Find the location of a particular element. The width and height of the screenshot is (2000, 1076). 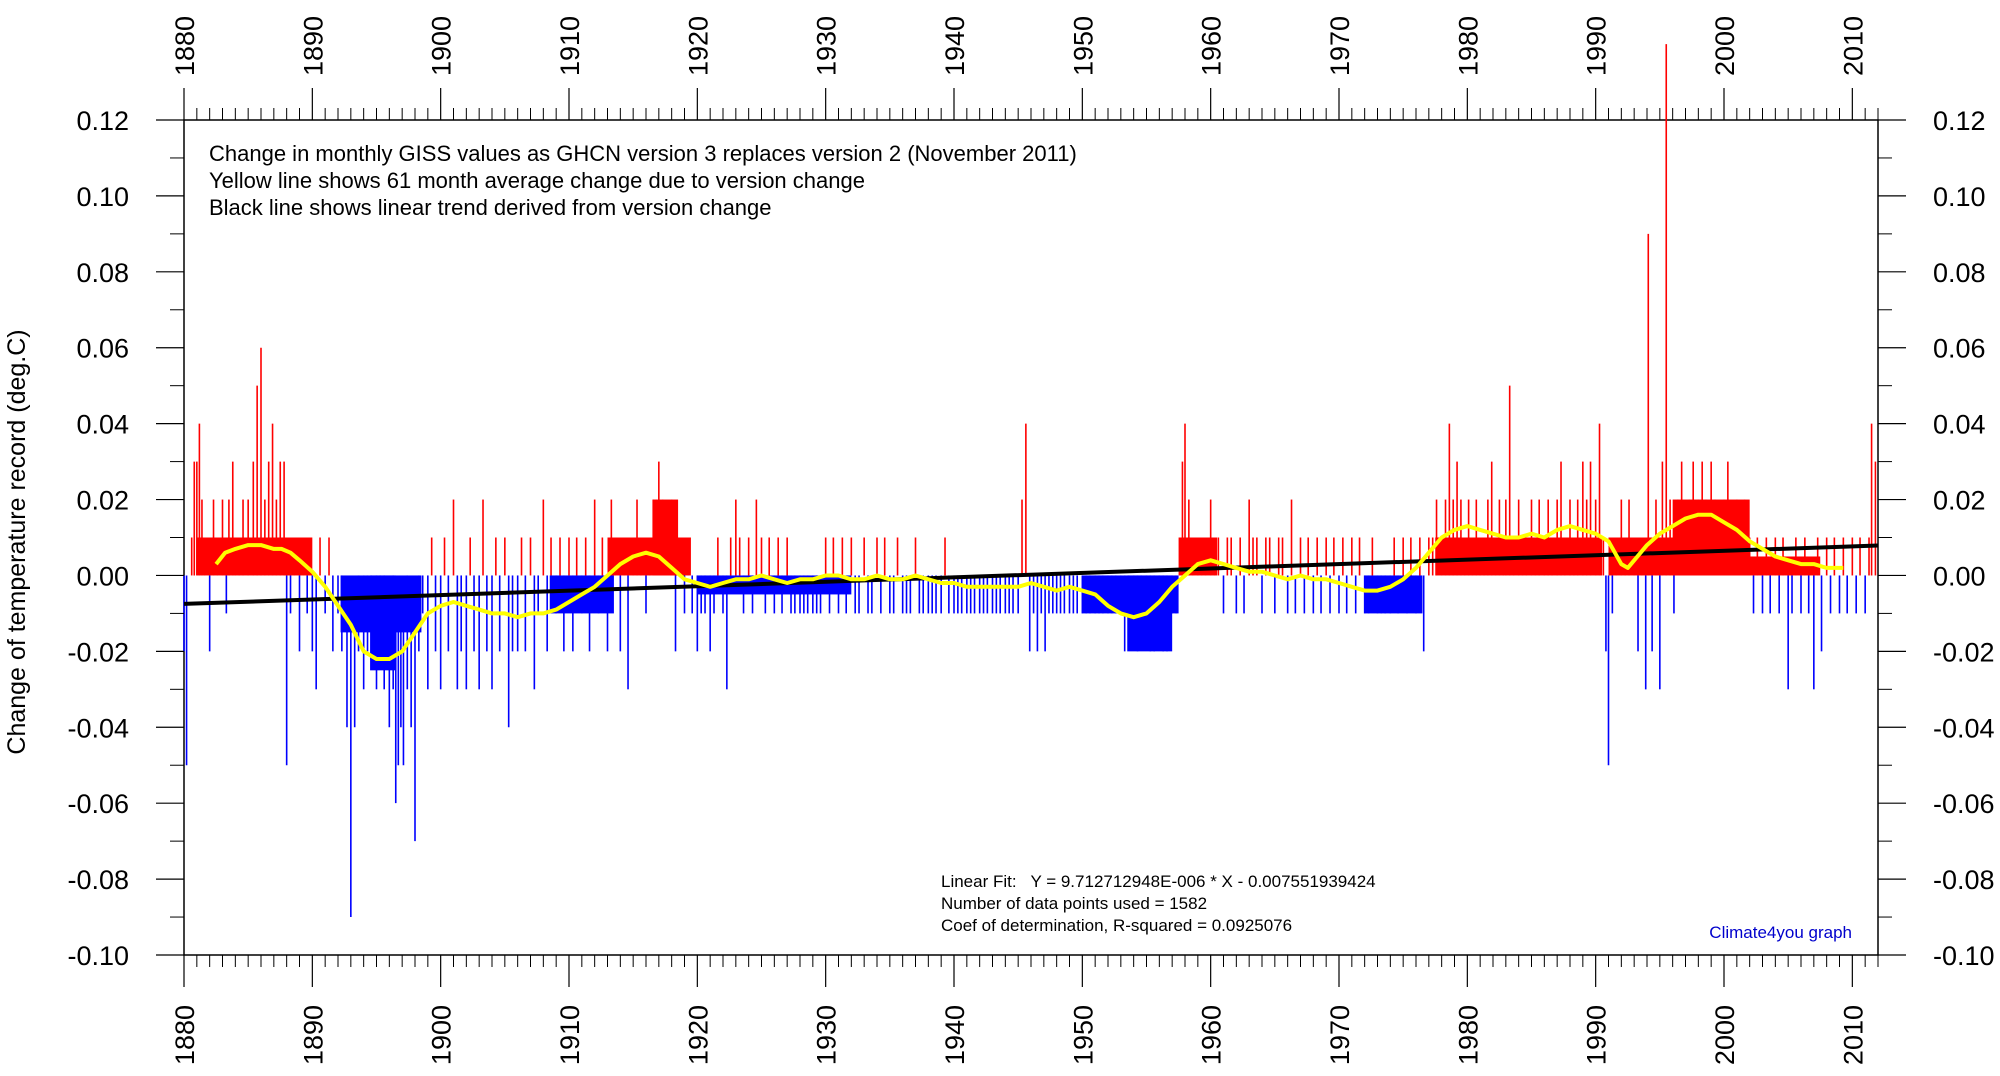

y-tick-label-right: 0.12 is located at coordinates (1959, 121).